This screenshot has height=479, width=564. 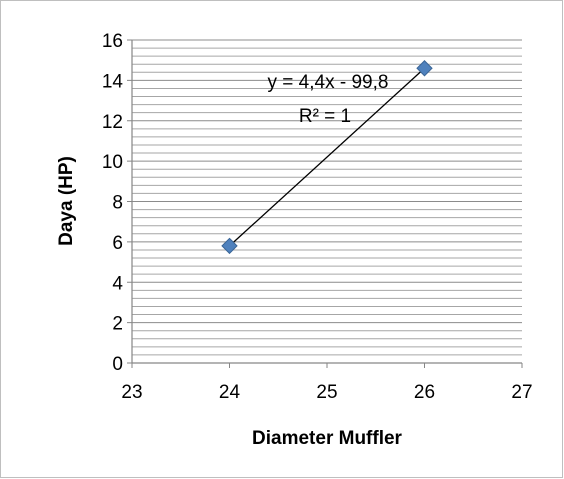 I want to click on x-tick-label: 24, so click(x=230, y=392).